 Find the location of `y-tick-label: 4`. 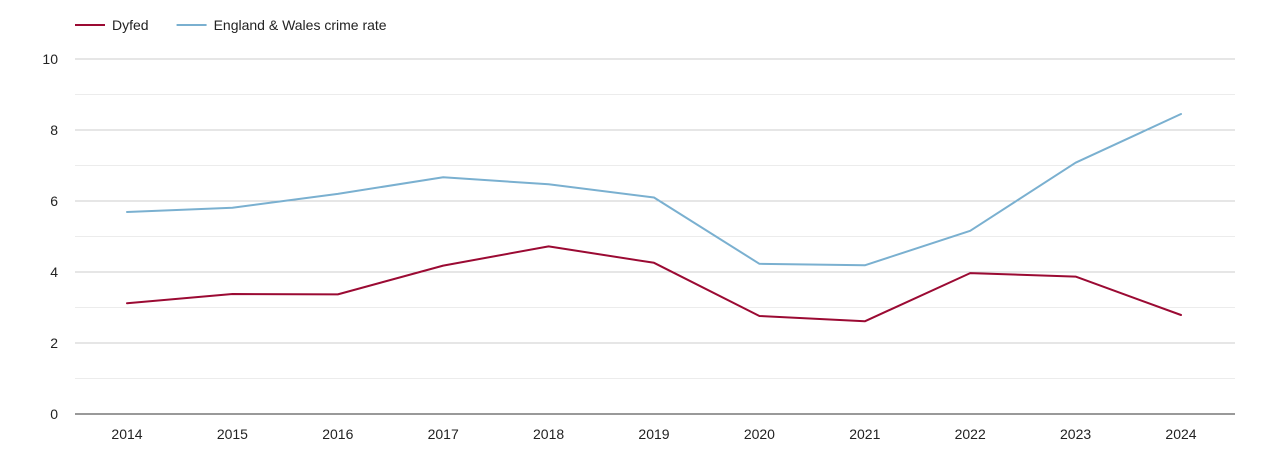

y-tick-label: 4 is located at coordinates (54, 272).